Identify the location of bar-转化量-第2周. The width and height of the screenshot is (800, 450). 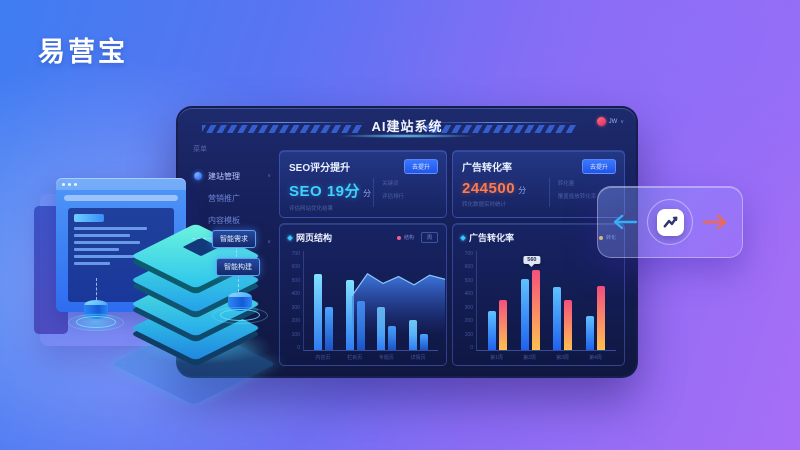
(535, 310).